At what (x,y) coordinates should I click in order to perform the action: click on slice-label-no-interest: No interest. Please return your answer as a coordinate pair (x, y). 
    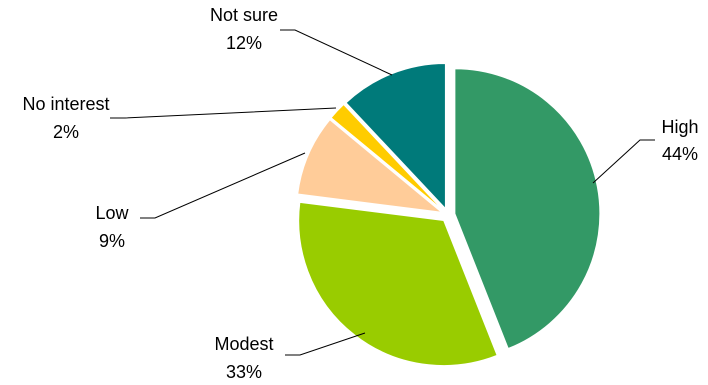
    Looking at the image, I should click on (65, 104).